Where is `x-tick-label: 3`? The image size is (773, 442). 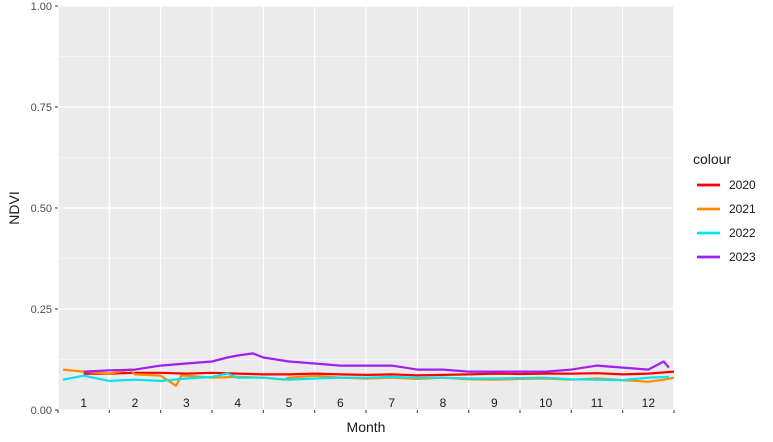
x-tick-label: 3 is located at coordinates (186, 403).